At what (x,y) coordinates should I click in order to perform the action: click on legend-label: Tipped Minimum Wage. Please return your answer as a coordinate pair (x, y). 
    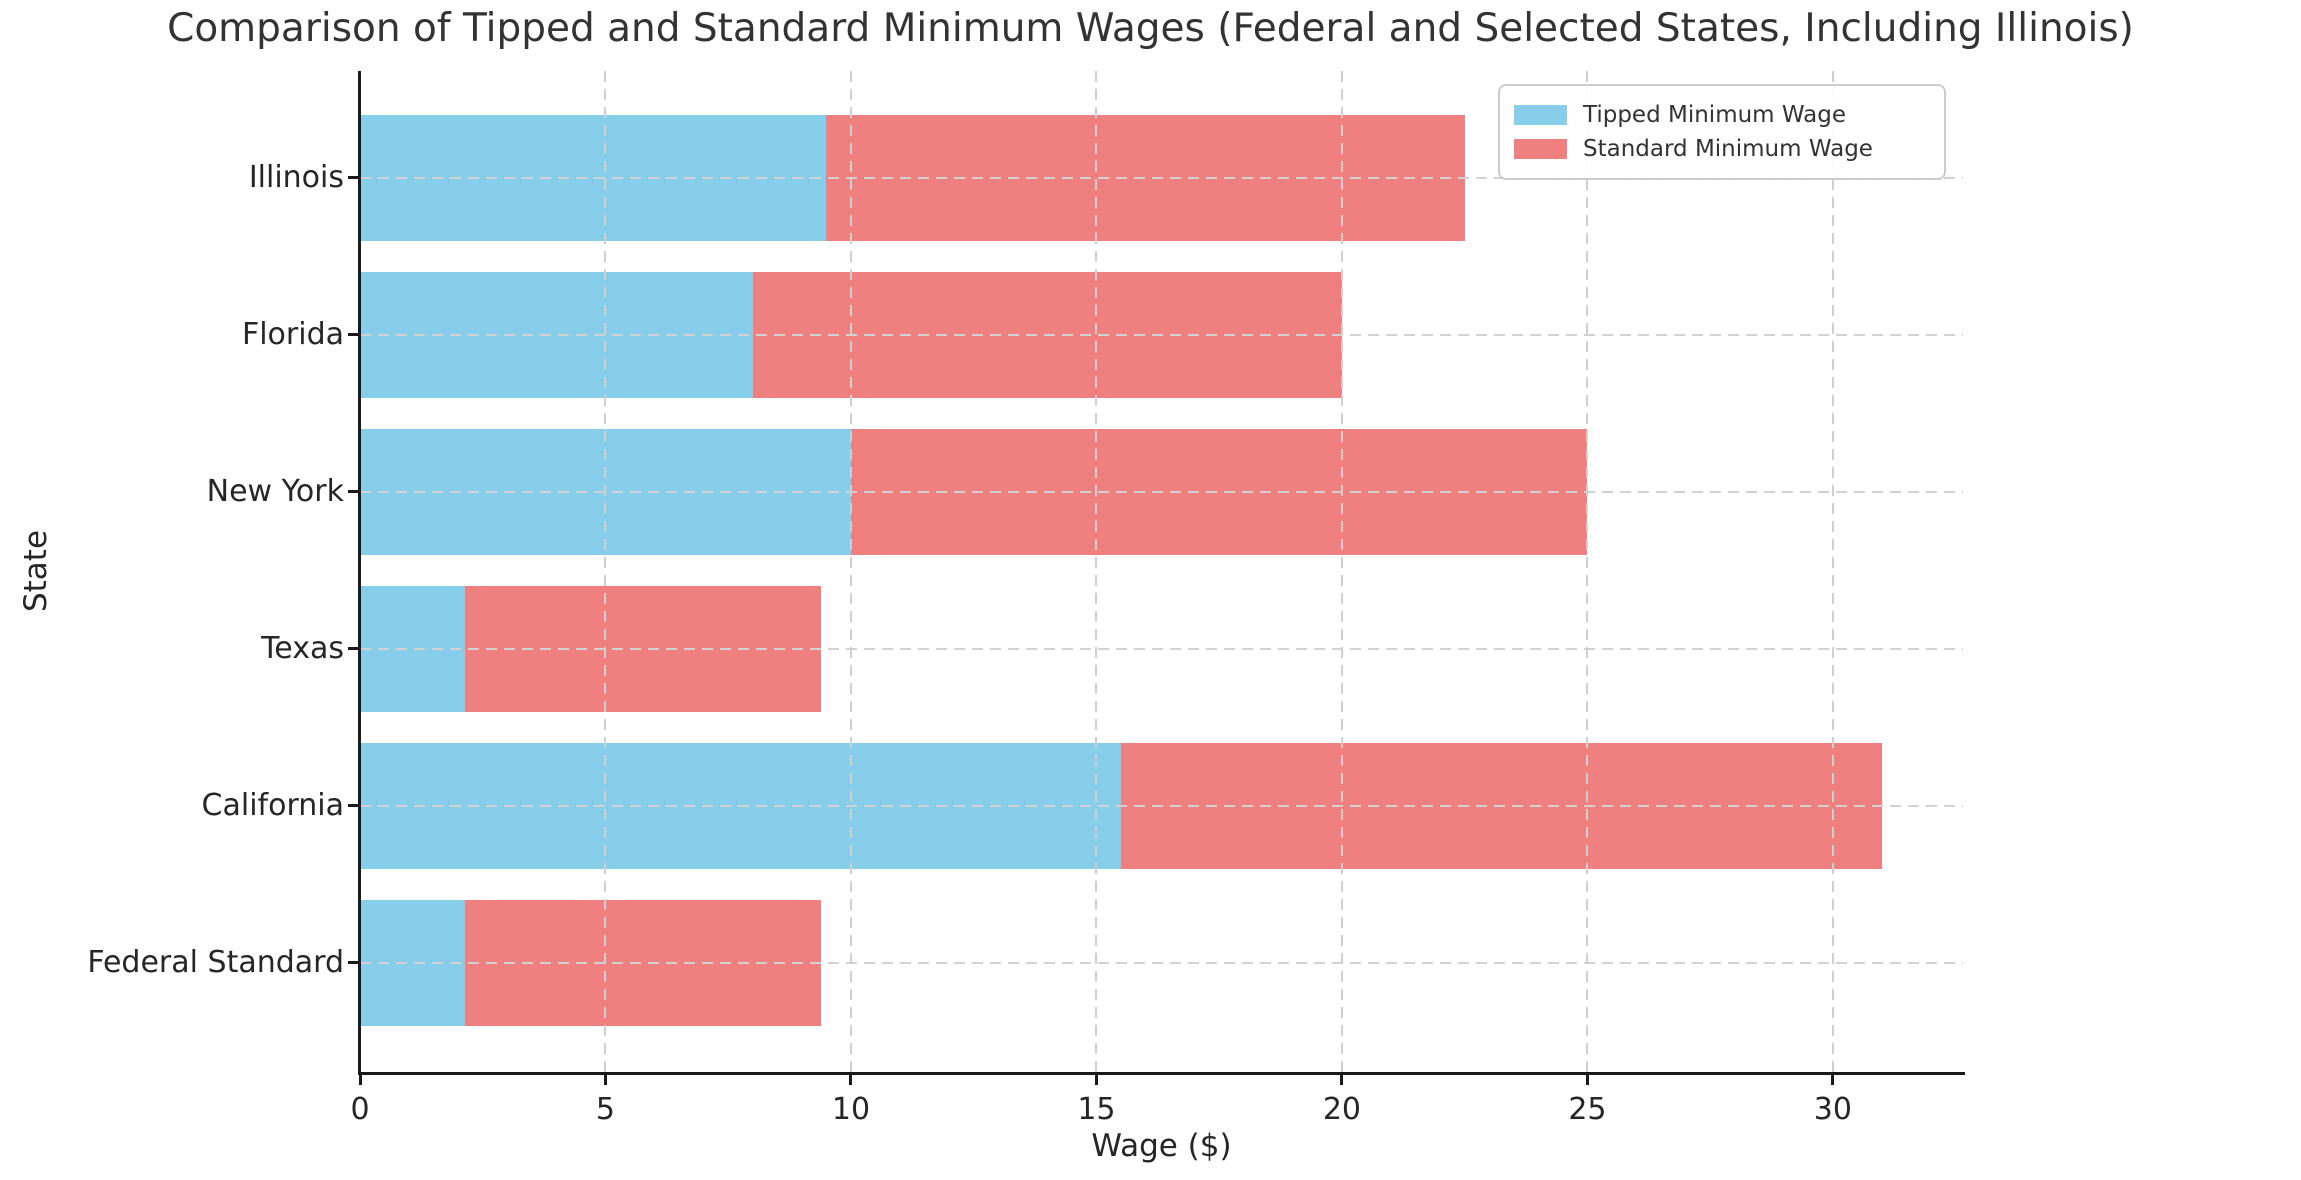
    Looking at the image, I should click on (1715, 115).